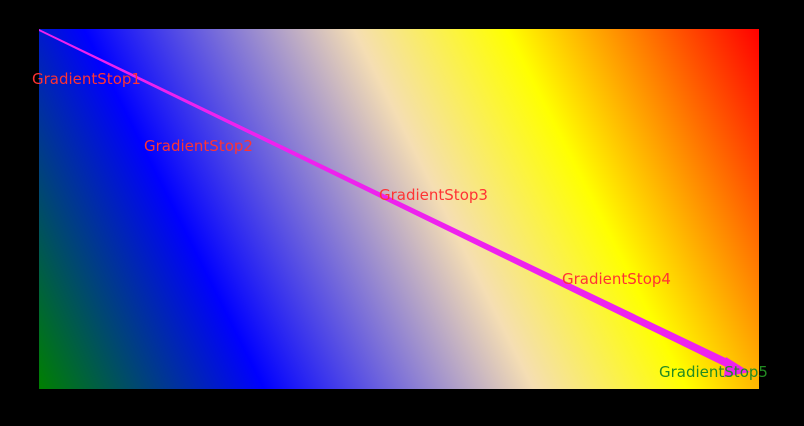 The width and height of the screenshot is (804, 426). What do you see at coordinates (433, 195) in the screenshot?
I see `gradient-stop-3-label: GradientStop3` at bounding box center [433, 195].